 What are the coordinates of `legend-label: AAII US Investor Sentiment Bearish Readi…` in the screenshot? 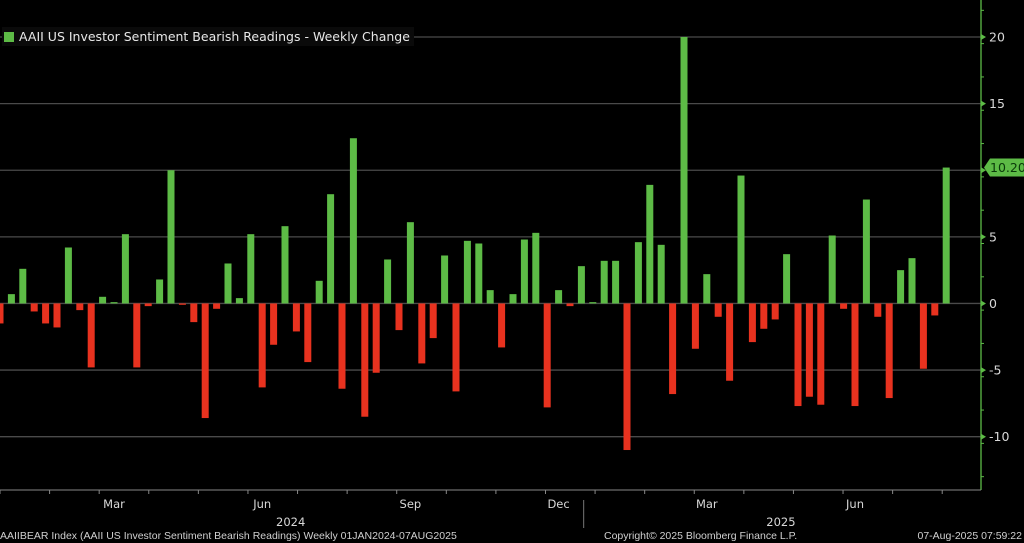 It's located at (214, 36).